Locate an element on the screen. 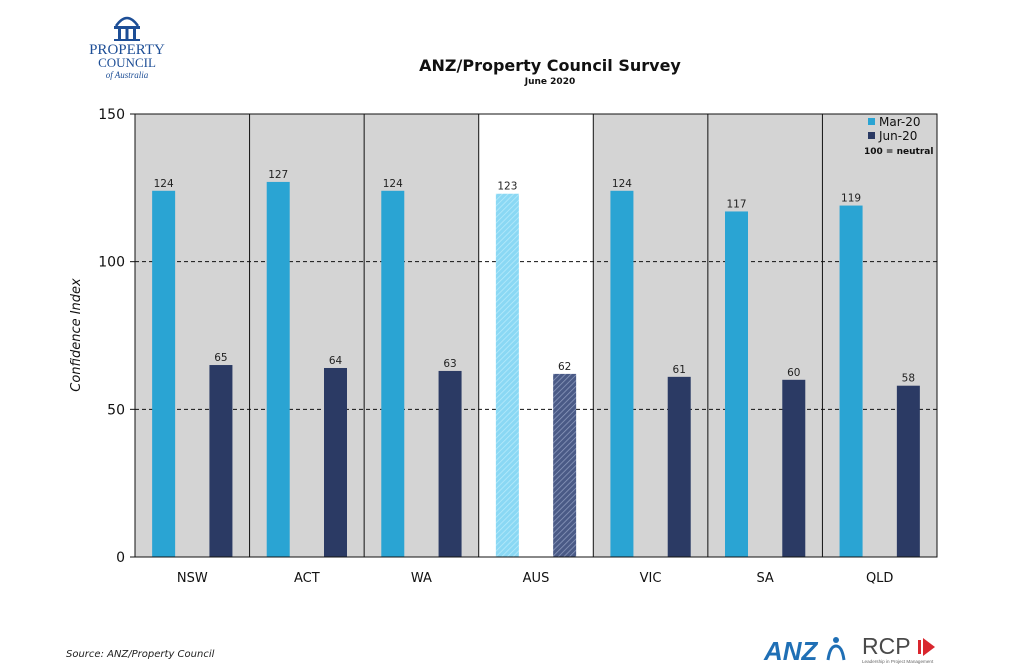 The height and width of the screenshot is (669, 1024). logo-text-australia: of Australia is located at coordinates (127, 75).